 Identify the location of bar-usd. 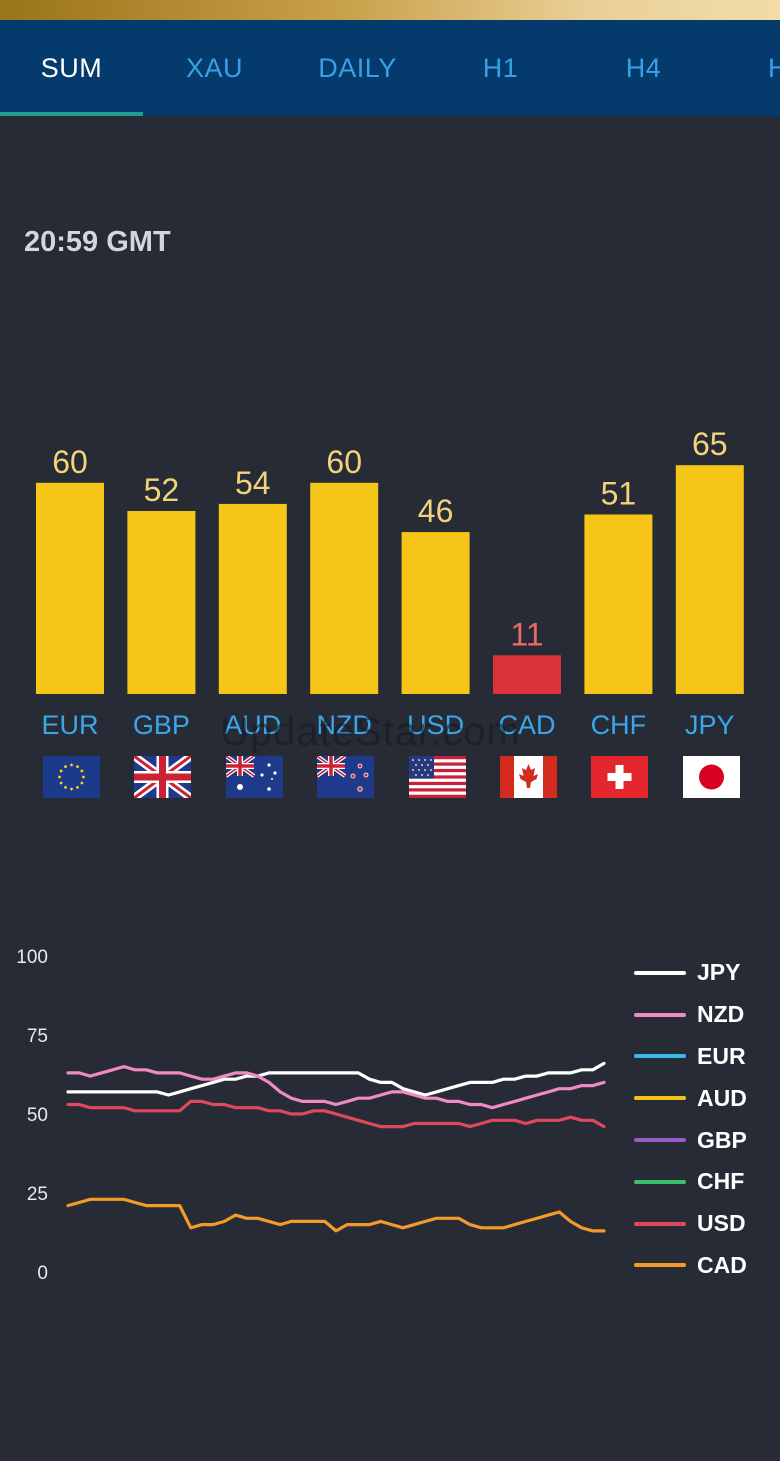
(435, 613).